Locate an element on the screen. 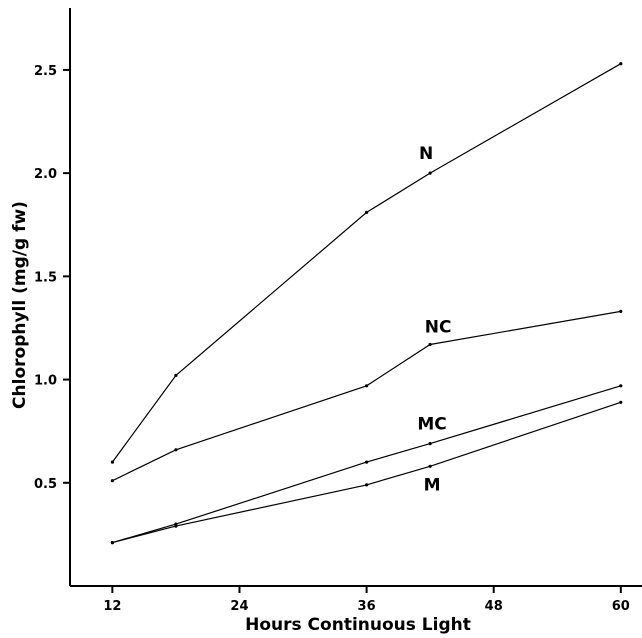 This screenshot has width=642, height=638. x-ticks: 12 24 36 48 60 is located at coordinates (366, 600).